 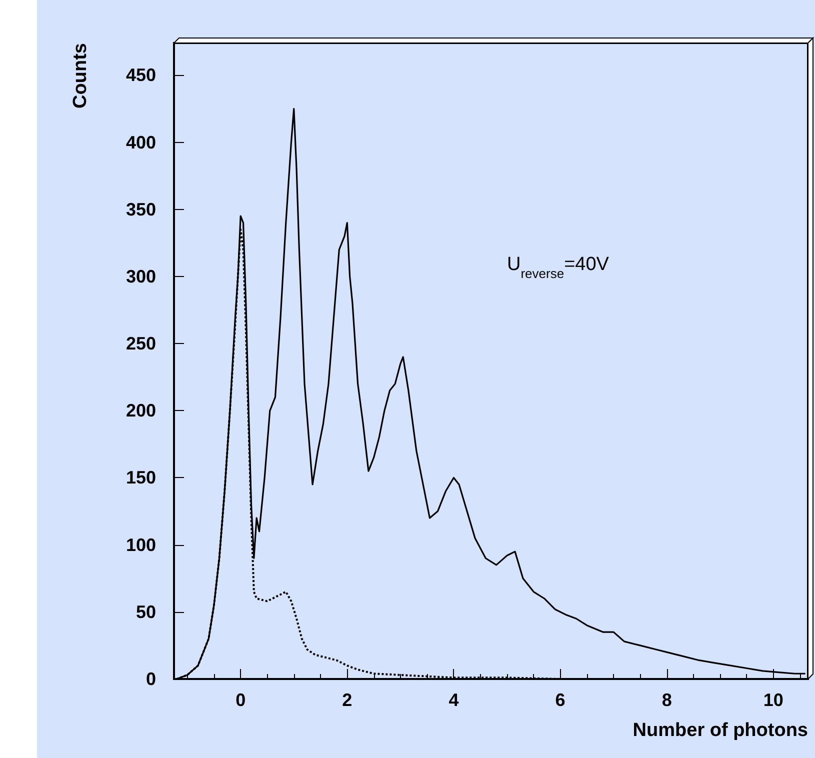 I want to click on x-tick-label: 10, so click(x=773, y=700).